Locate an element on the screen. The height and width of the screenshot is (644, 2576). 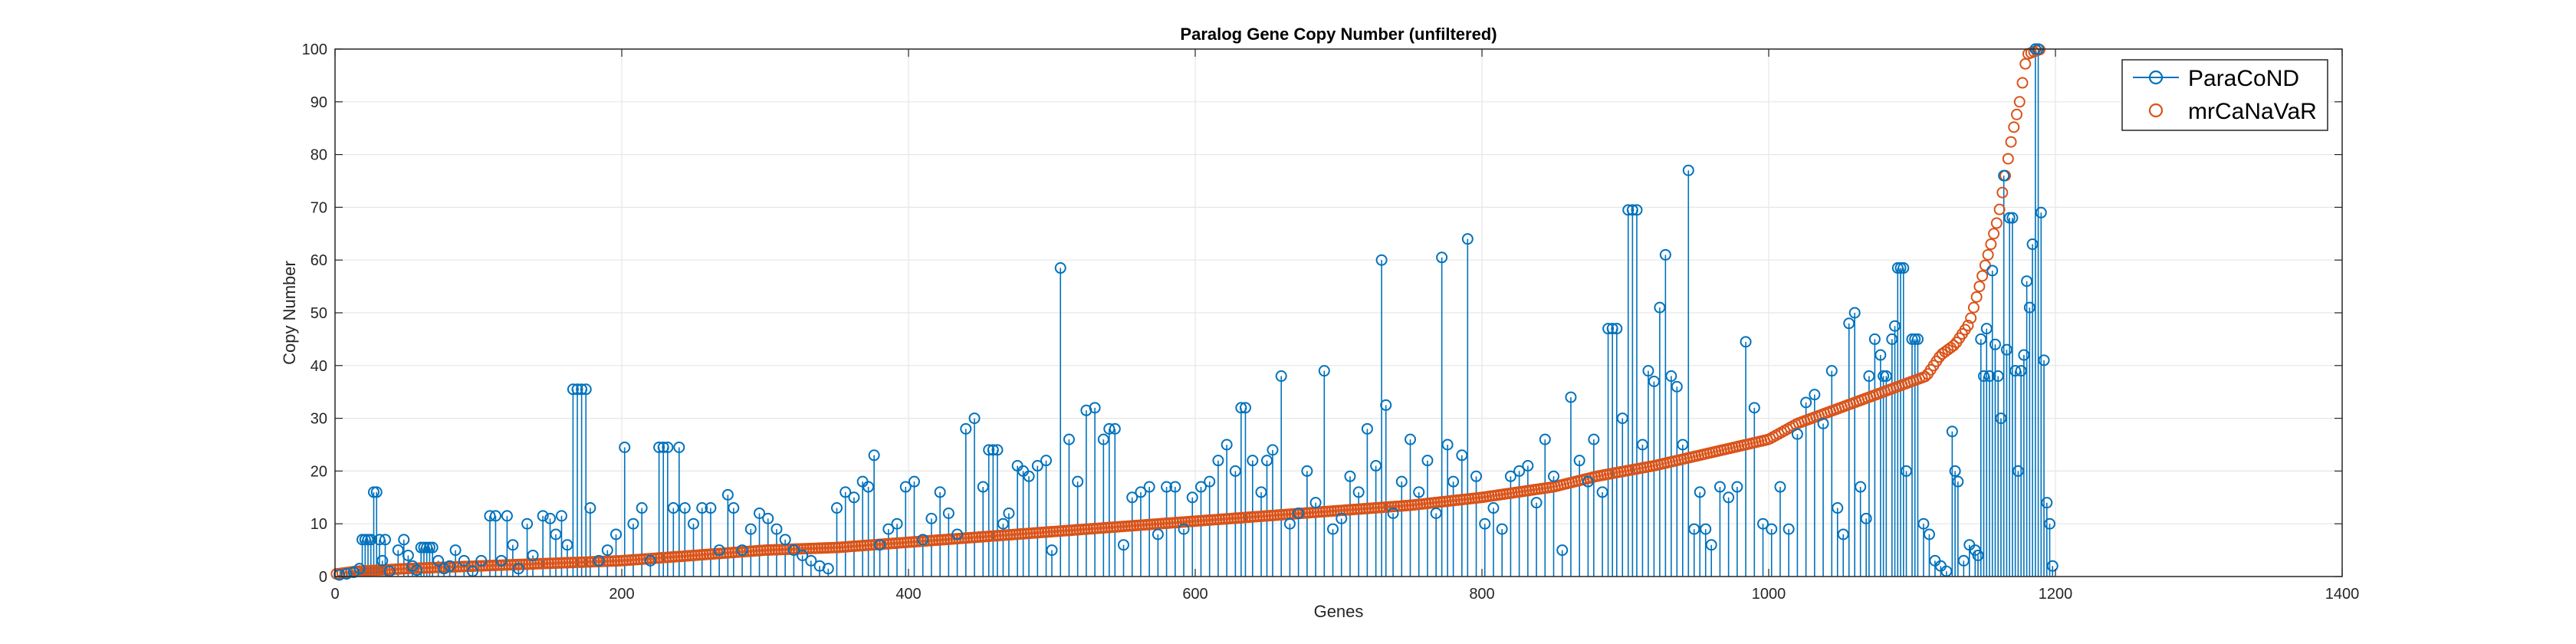
y-tick-label: 0 is located at coordinates (323, 577).